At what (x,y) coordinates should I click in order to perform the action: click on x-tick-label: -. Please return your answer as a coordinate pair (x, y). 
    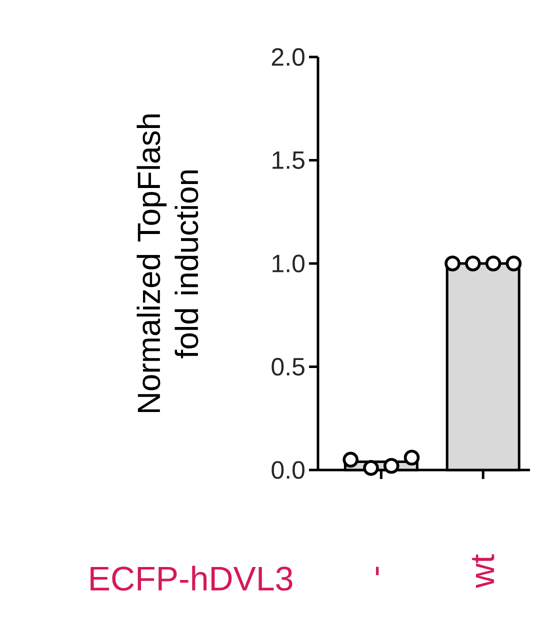
    Looking at the image, I should click on (377, 571).